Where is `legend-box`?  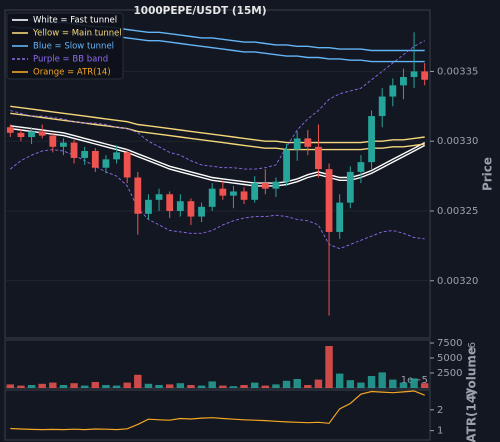 legend-box is located at coordinates (65, 46).